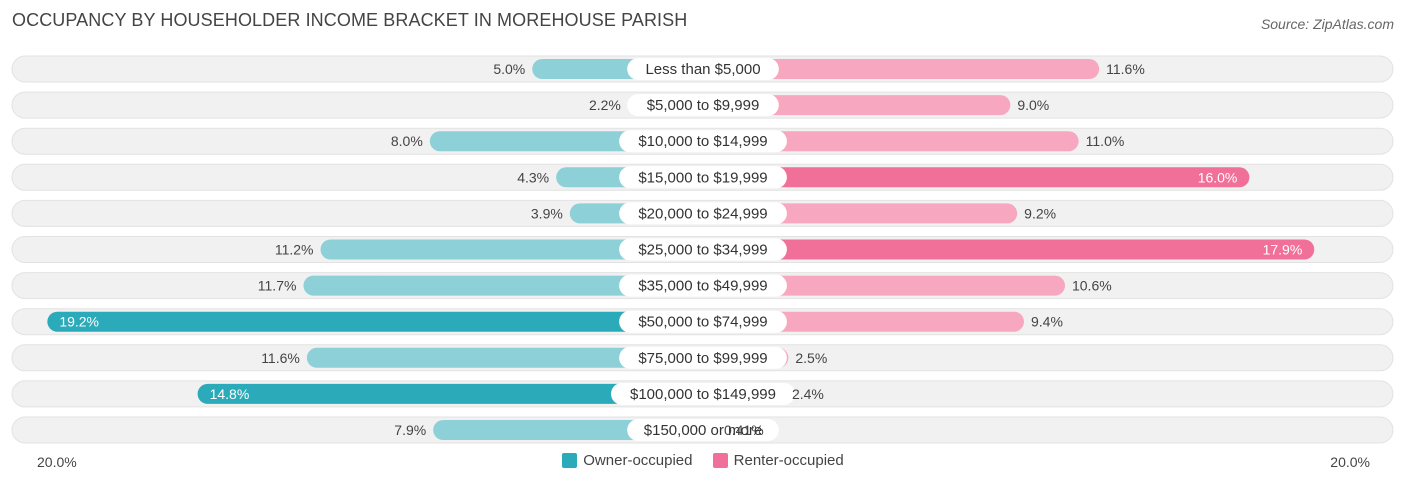  What do you see at coordinates (788, 460) in the screenshot?
I see `legend-label-renter: Renter-occupied` at bounding box center [788, 460].